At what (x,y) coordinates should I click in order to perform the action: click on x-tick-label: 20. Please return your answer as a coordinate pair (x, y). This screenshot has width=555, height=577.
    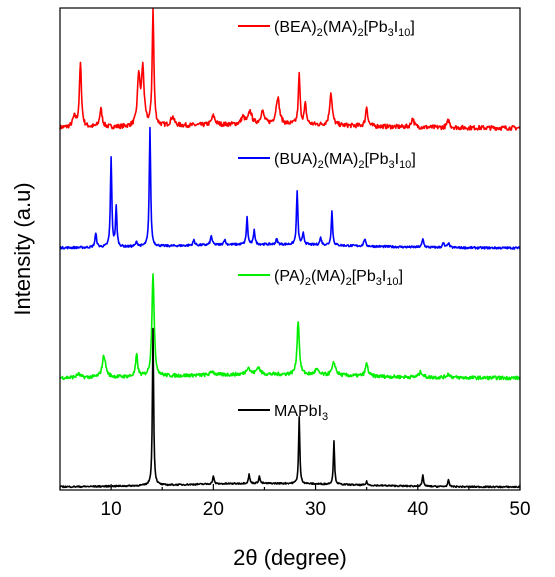
    Looking at the image, I should click on (213, 509).